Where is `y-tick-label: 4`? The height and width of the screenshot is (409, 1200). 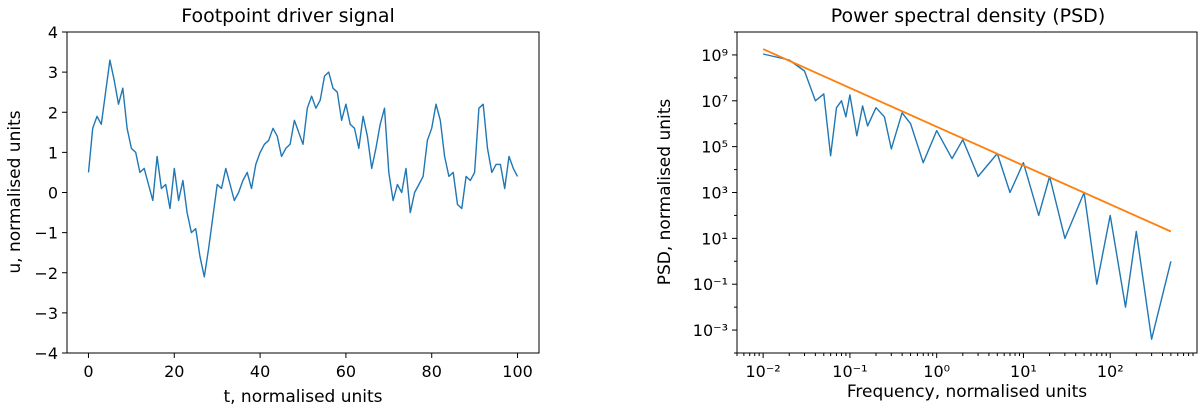
y-tick-label: 4 is located at coordinates (53, 32).